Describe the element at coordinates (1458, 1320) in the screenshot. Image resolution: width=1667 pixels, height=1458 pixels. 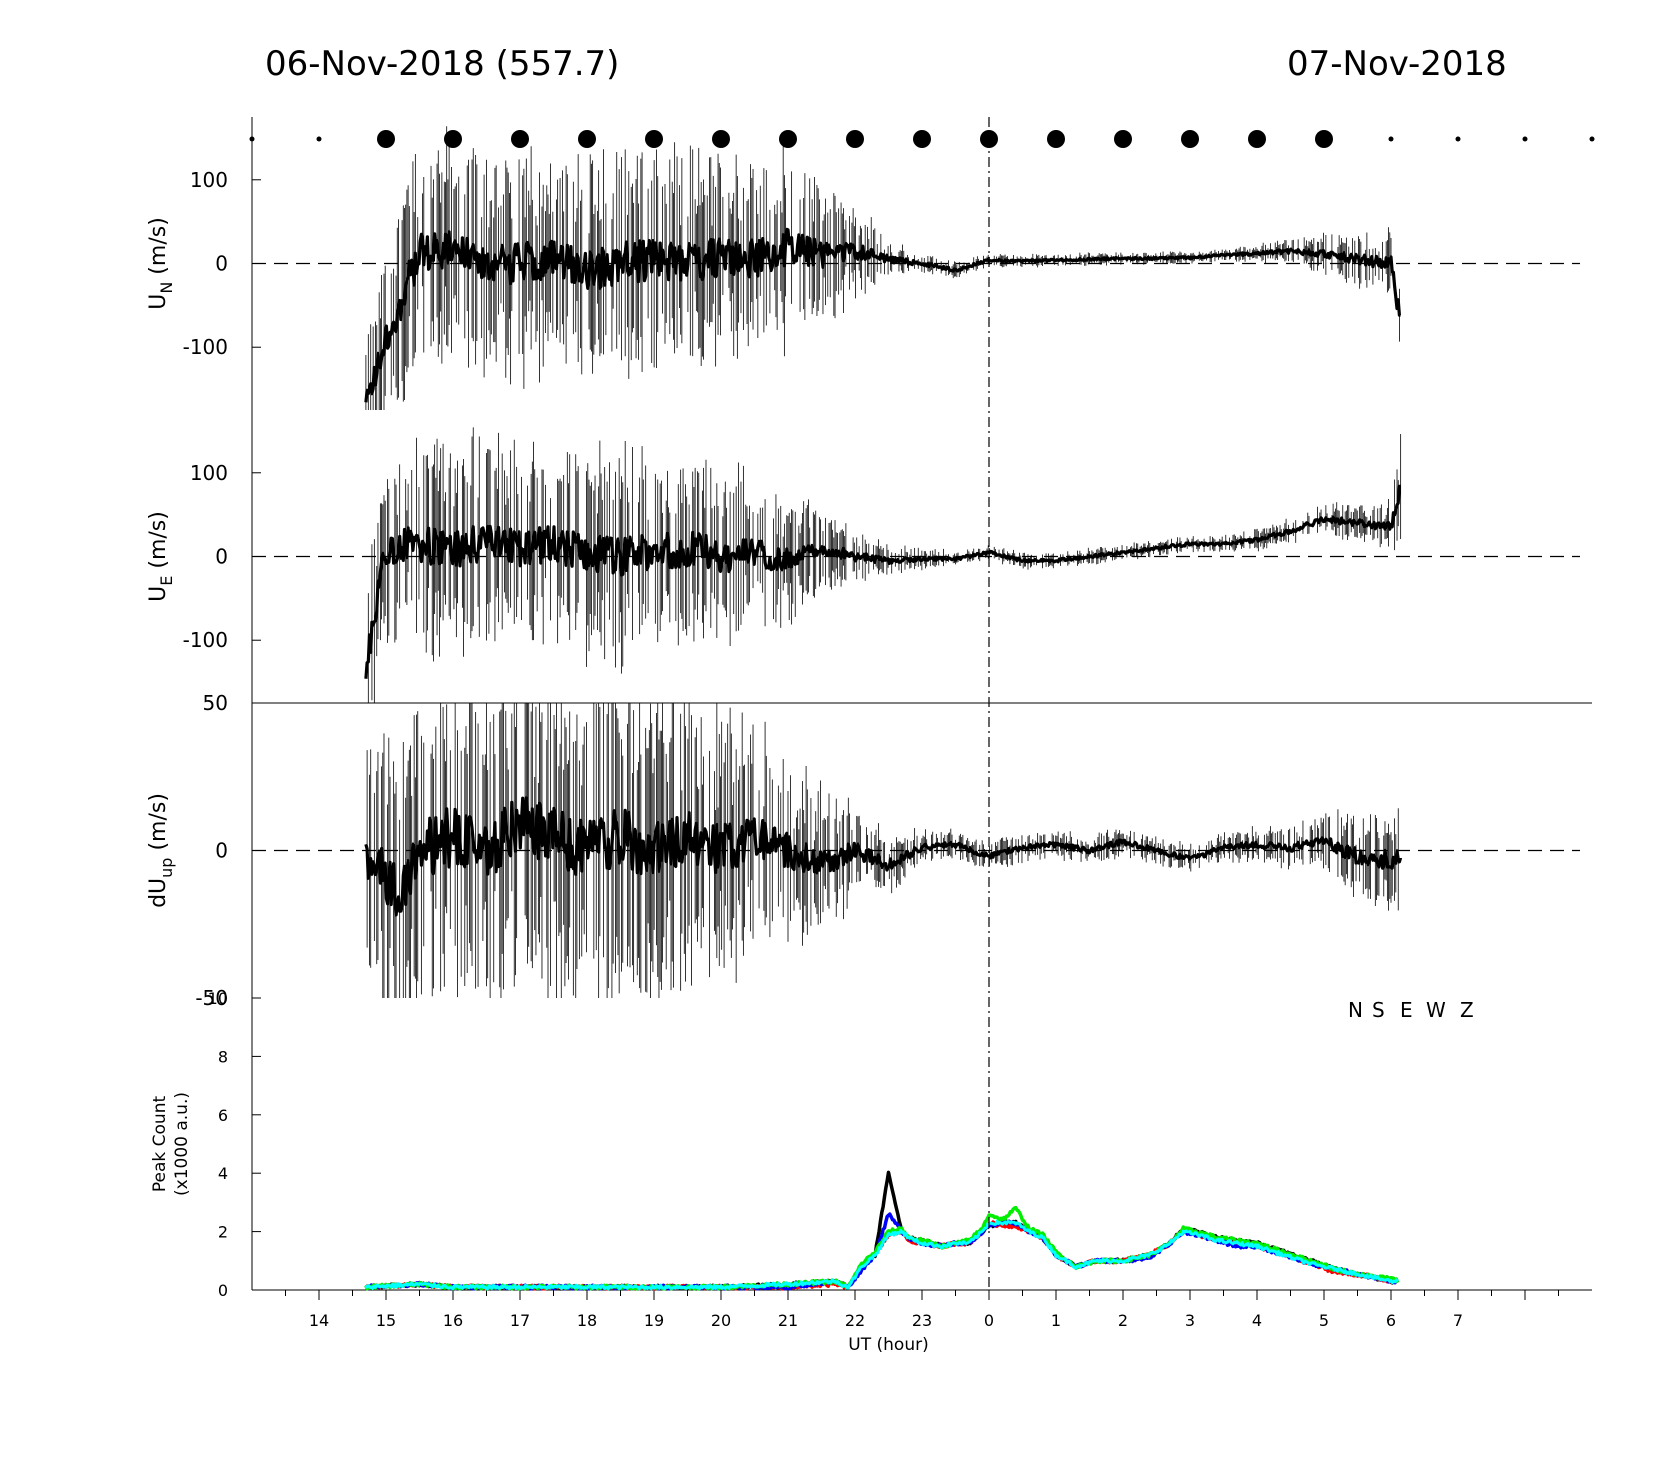
I see `x-tick-label: 7` at that location.